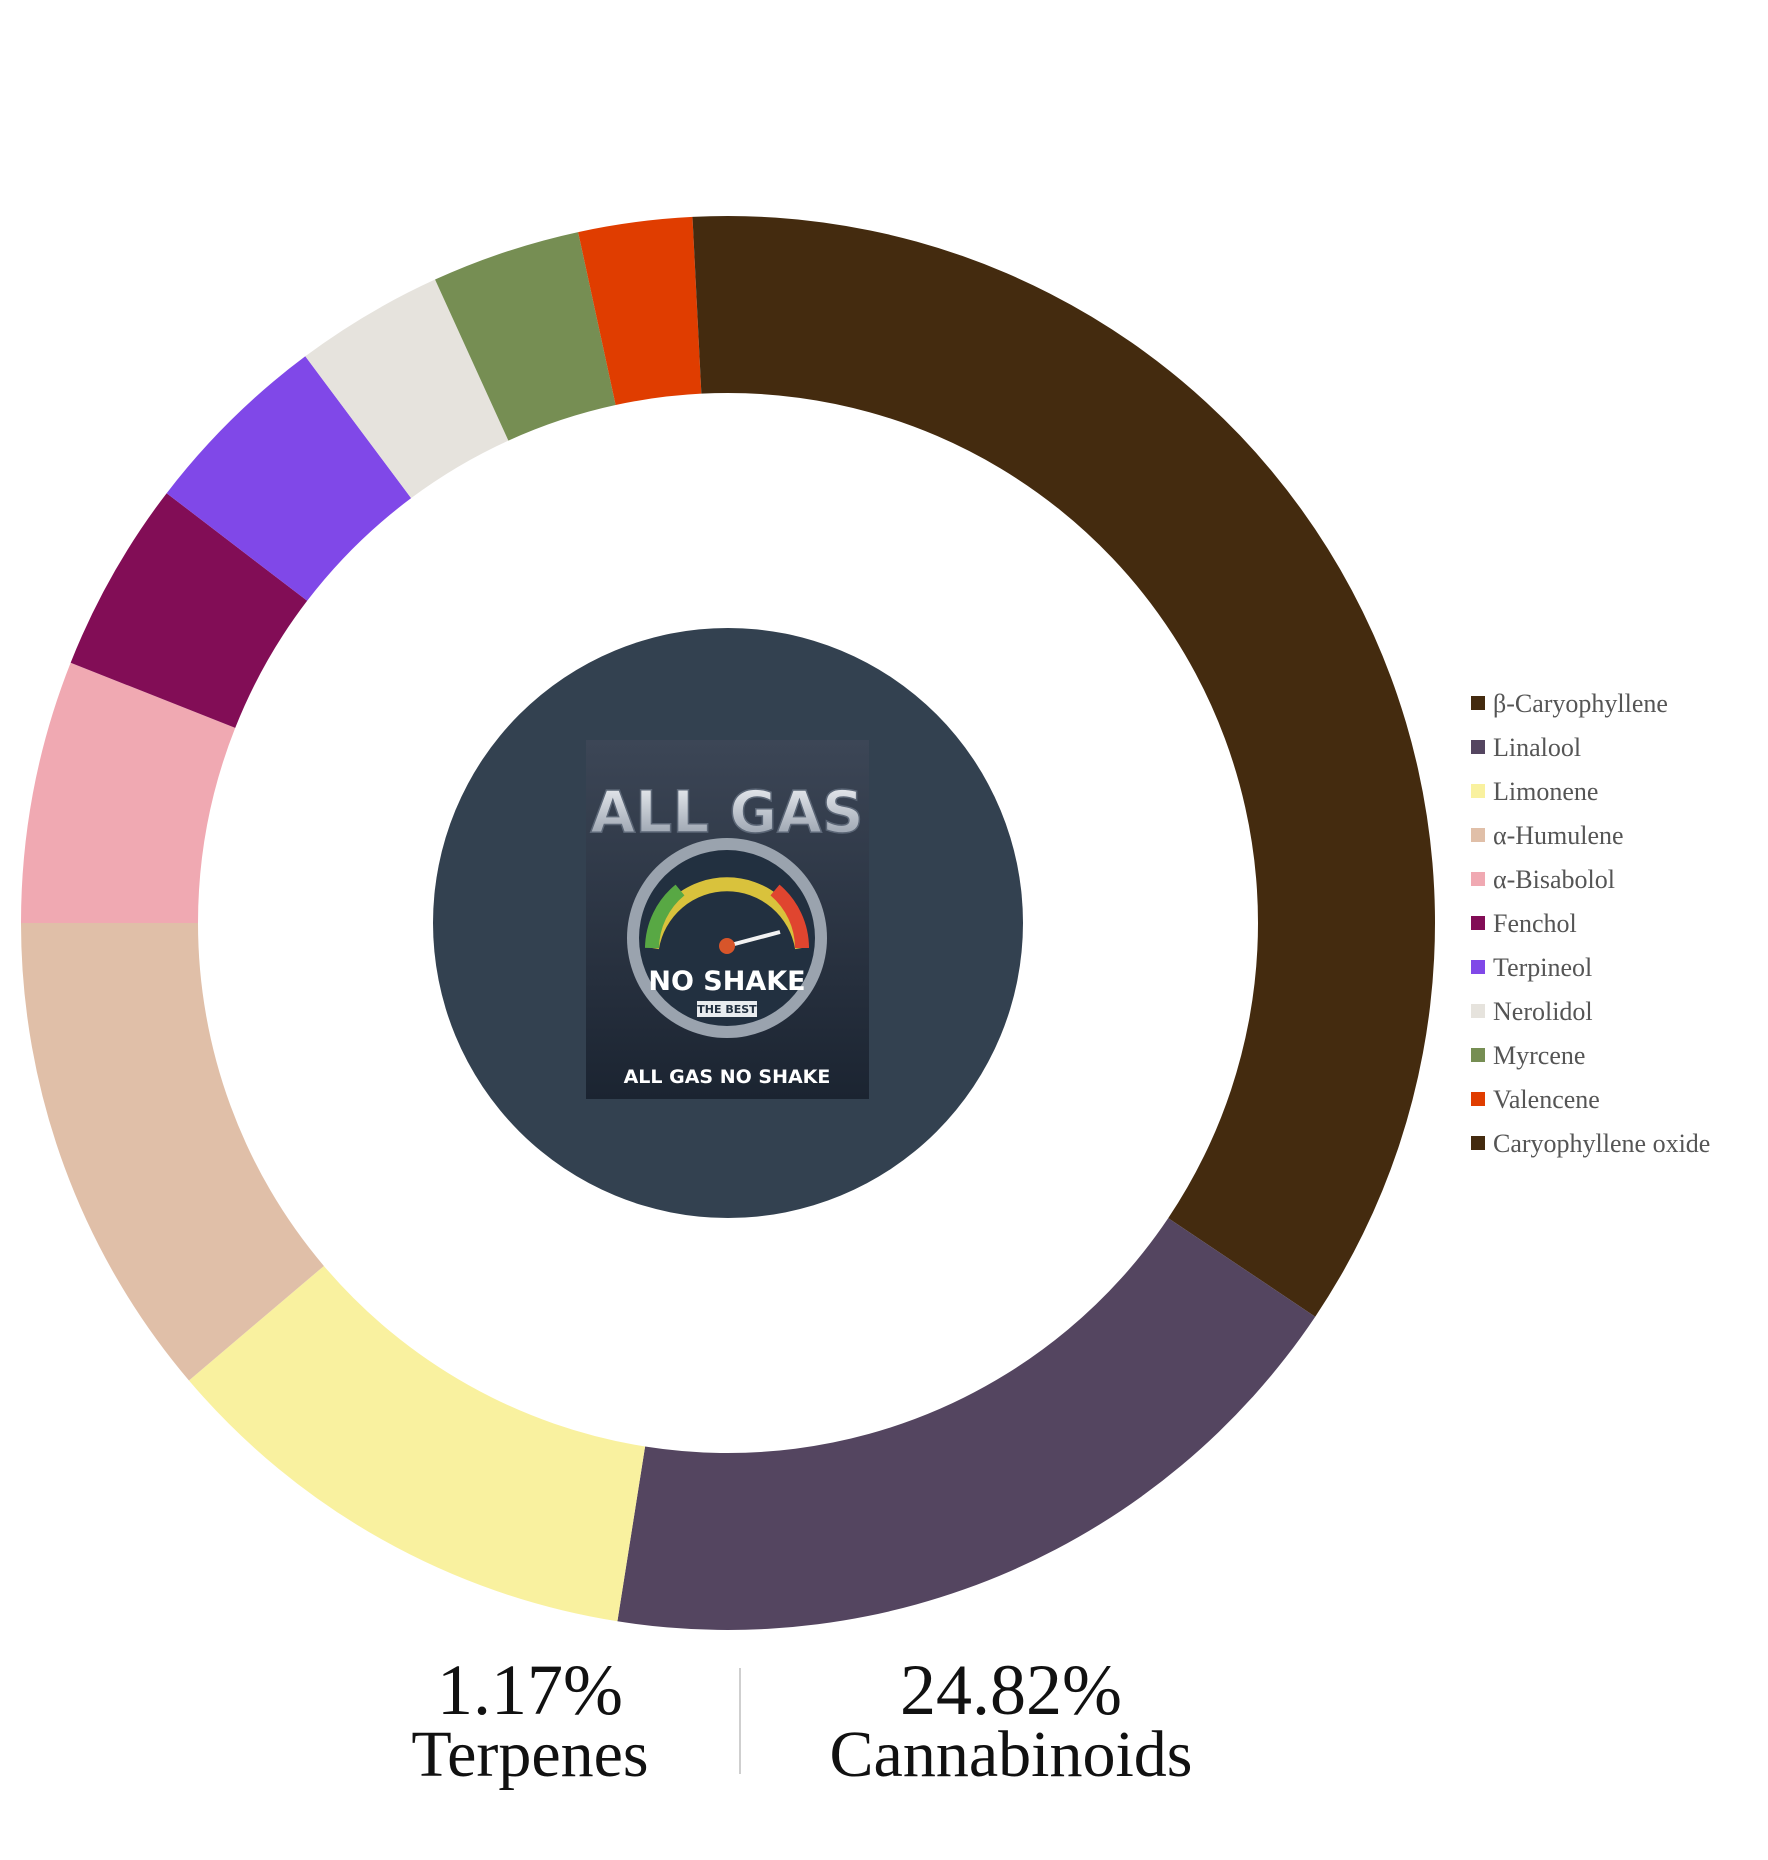  I want to click on legend-label: Myrcene, so click(1539, 1055).